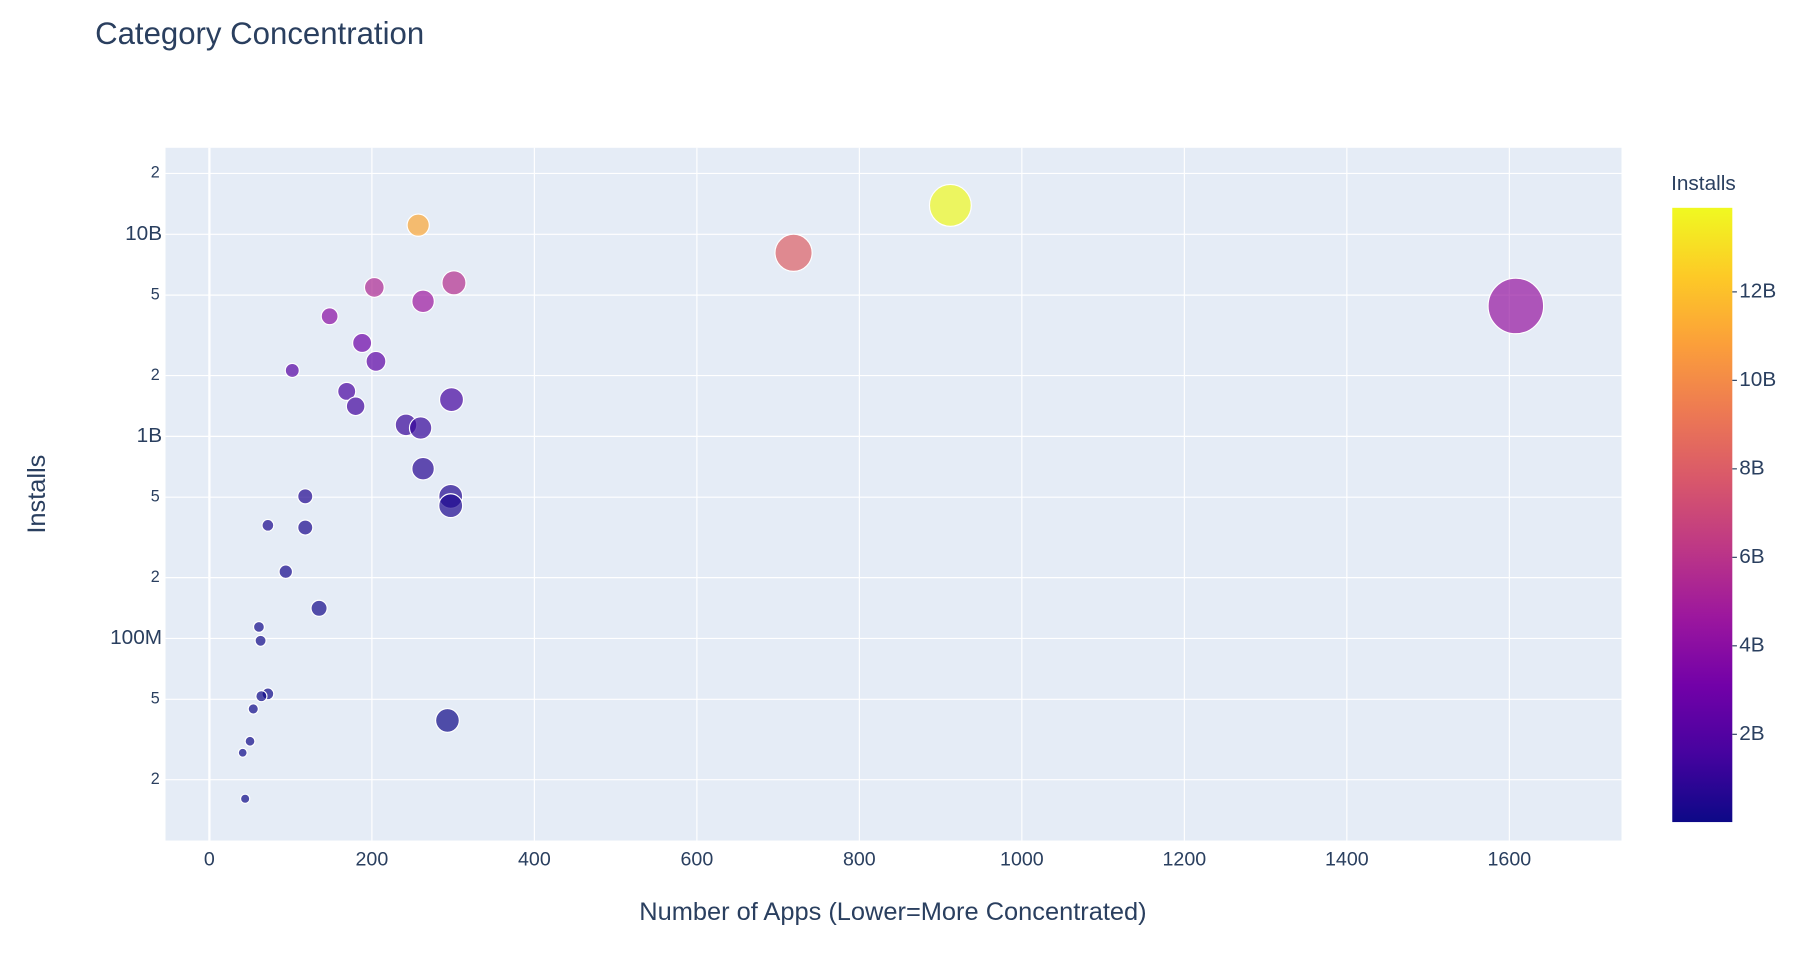  What do you see at coordinates (37, 494) in the screenshot?
I see `y-axis-title: Installs` at bounding box center [37, 494].